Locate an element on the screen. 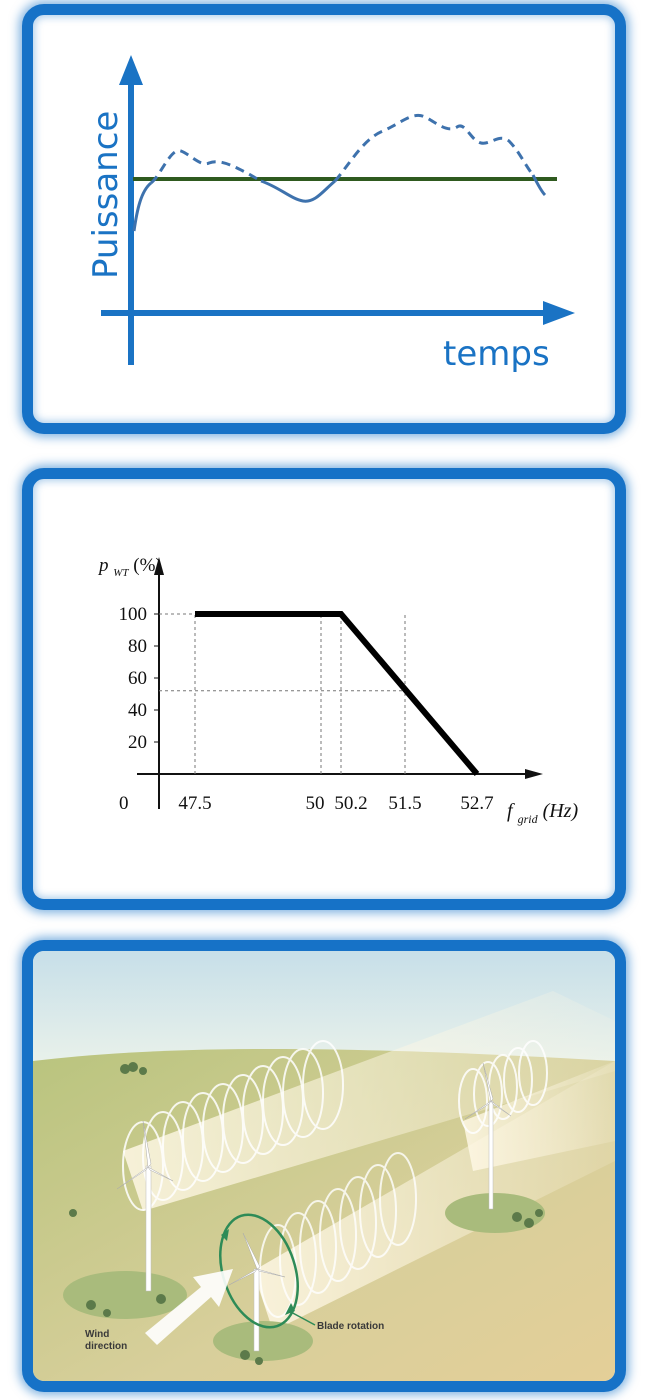  y-tick-label: 60 is located at coordinates (137, 678).